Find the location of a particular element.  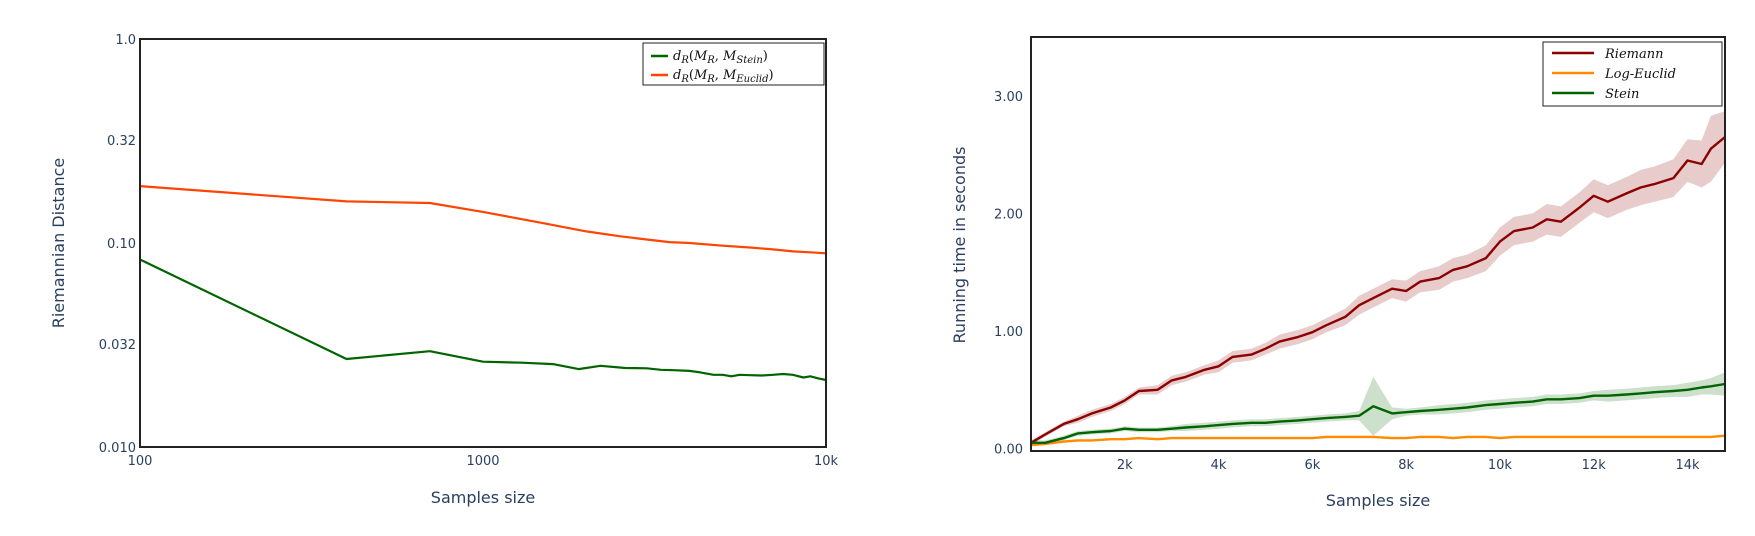

runtime-x-tick-label: 10k is located at coordinates (1500, 465).